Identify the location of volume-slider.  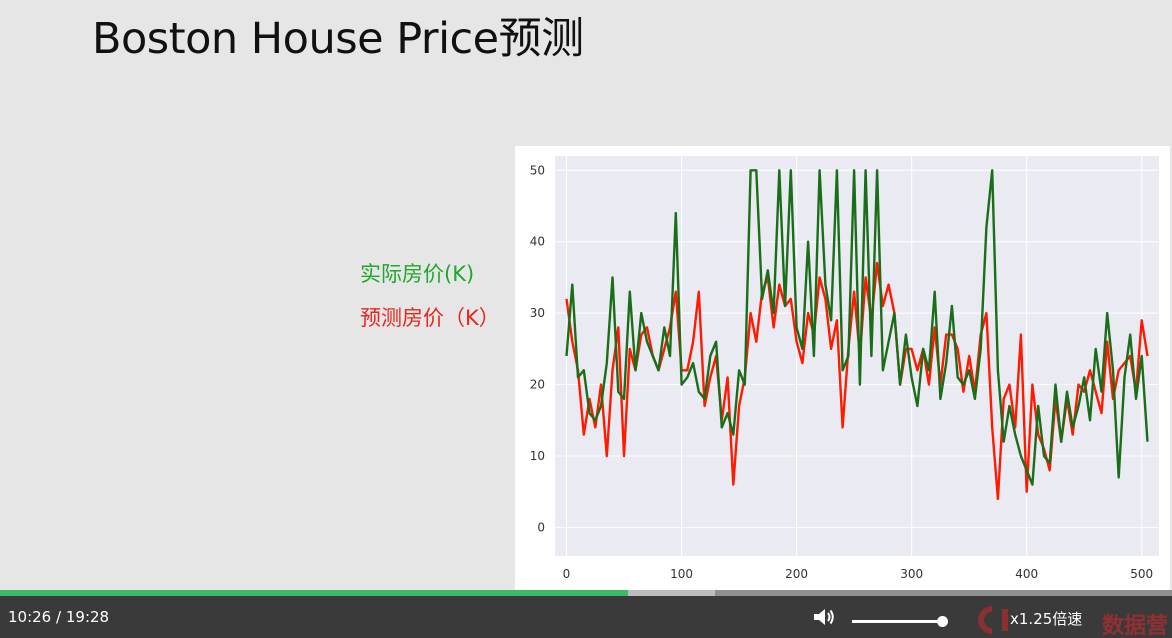
(900, 622).